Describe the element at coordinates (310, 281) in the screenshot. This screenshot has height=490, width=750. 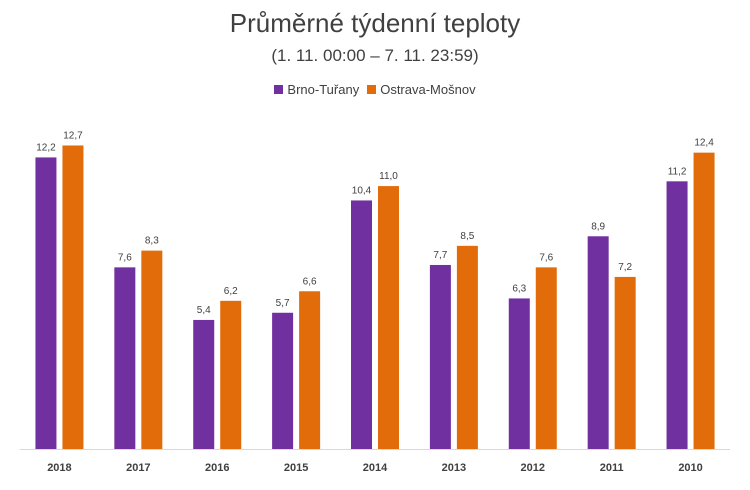
I see `data-label-ostrava-2015: 6,6` at that location.